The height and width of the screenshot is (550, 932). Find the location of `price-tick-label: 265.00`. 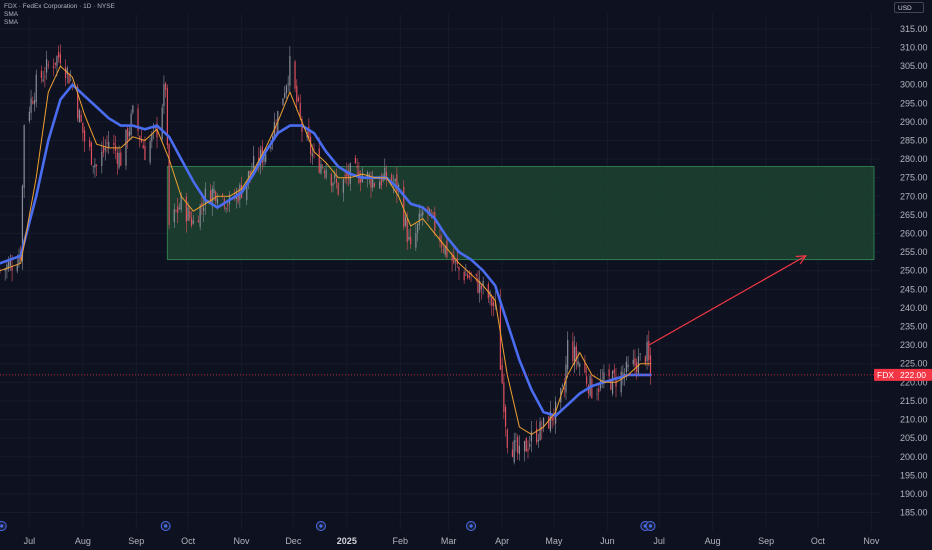

price-tick-label: 265.00 is located at coordinates (914, 215).